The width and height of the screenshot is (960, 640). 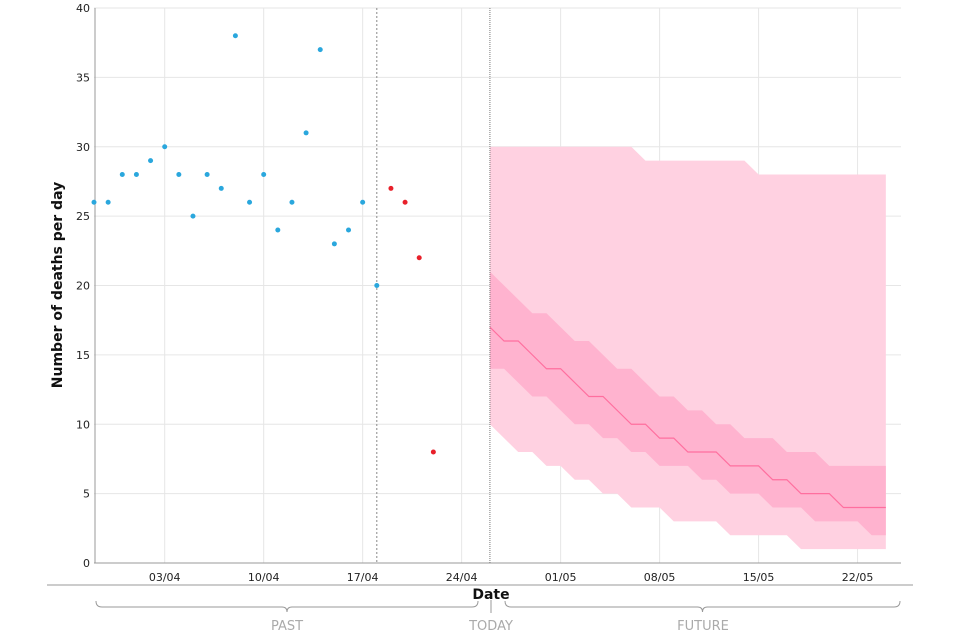 I want to click on x-tick-label: 24/04, so click(x=462, y=577).